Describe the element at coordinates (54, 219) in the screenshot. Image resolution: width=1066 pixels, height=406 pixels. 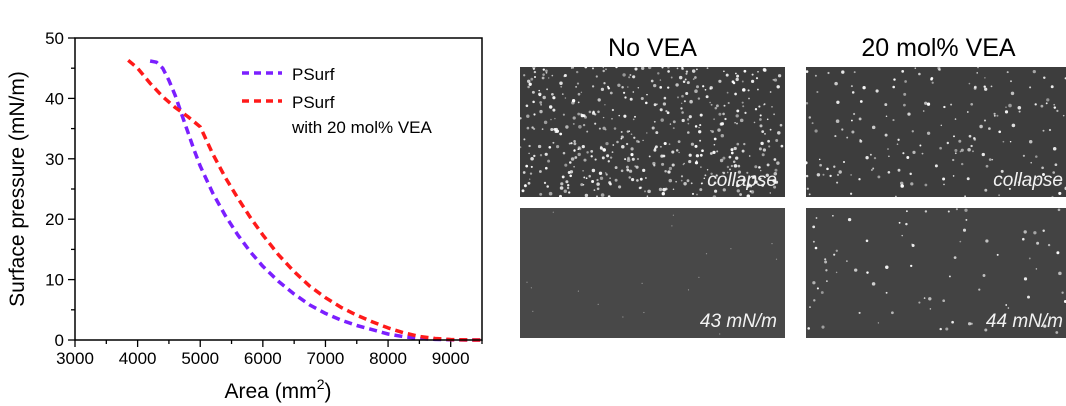
I see `y-tick-label: 20` at that location.